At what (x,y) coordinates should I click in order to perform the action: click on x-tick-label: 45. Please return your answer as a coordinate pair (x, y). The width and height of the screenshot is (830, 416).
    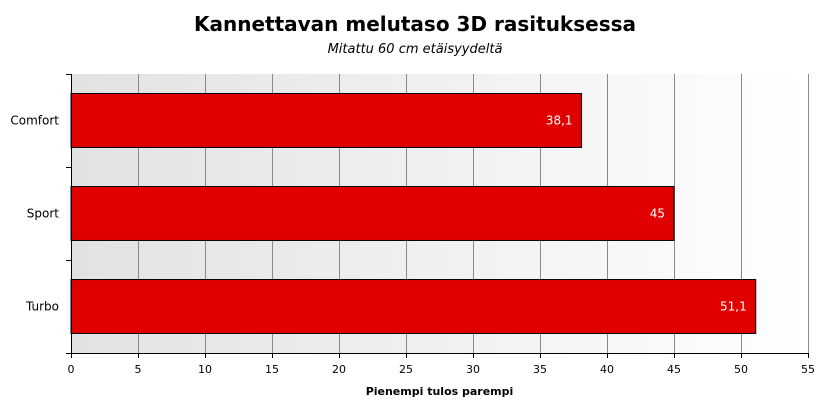
    Looking at the image, I should click on (674, 369).